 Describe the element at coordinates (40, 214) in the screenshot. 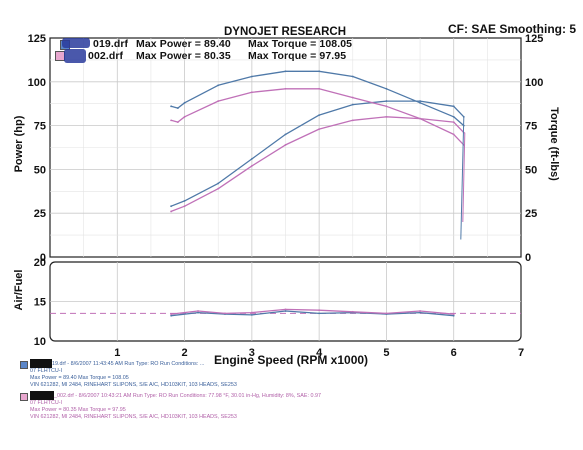

I see `y-tick-label-25: 25` at that location.